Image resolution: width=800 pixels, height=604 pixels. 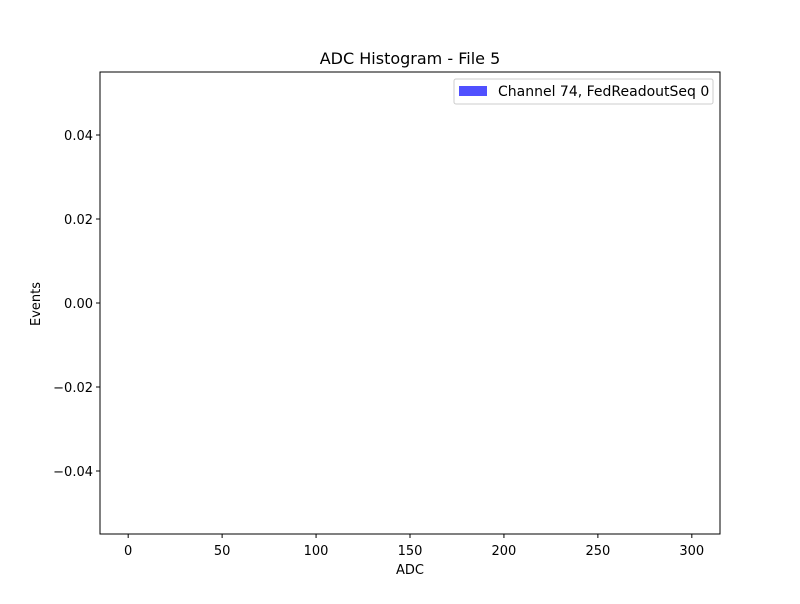 What do you see at coordinates (603, 92) in the screenshot?
I see `legend-label: Channel 74, FedReadoutSeq 0` at bounding box center [603, 92].